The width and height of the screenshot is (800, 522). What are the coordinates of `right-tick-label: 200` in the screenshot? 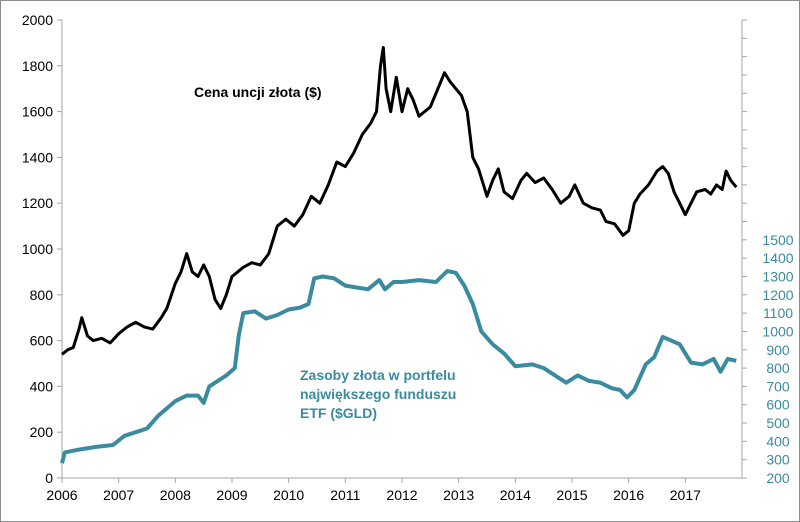 It's located at (778, 478).